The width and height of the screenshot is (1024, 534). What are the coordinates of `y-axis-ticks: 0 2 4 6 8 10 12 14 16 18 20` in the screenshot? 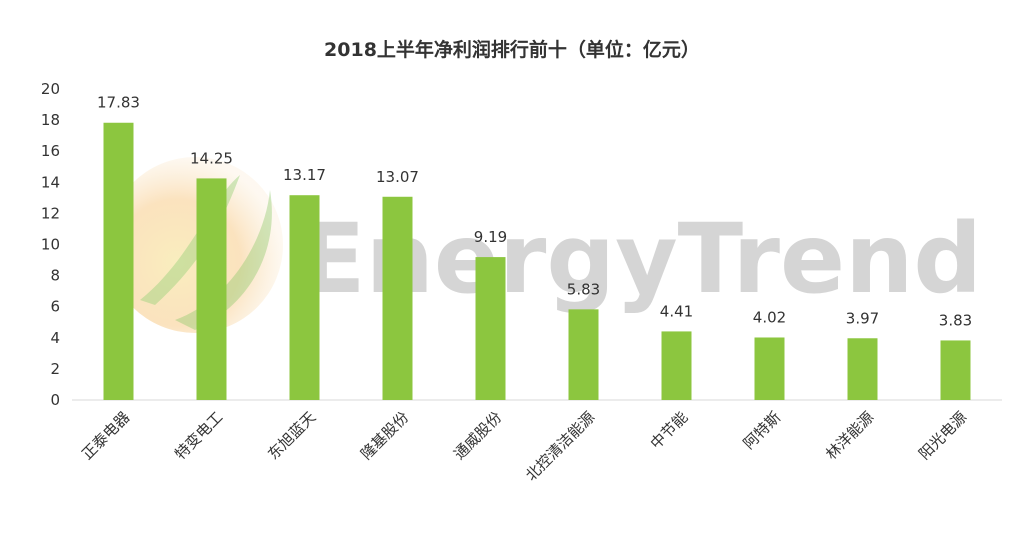 It's located at (50, 244).